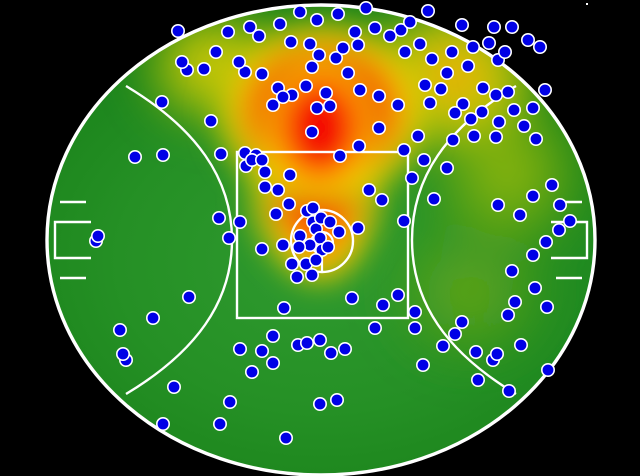 This screenshot has width=640, height=476. I want to click on left-goal-square, so click(72, 240).